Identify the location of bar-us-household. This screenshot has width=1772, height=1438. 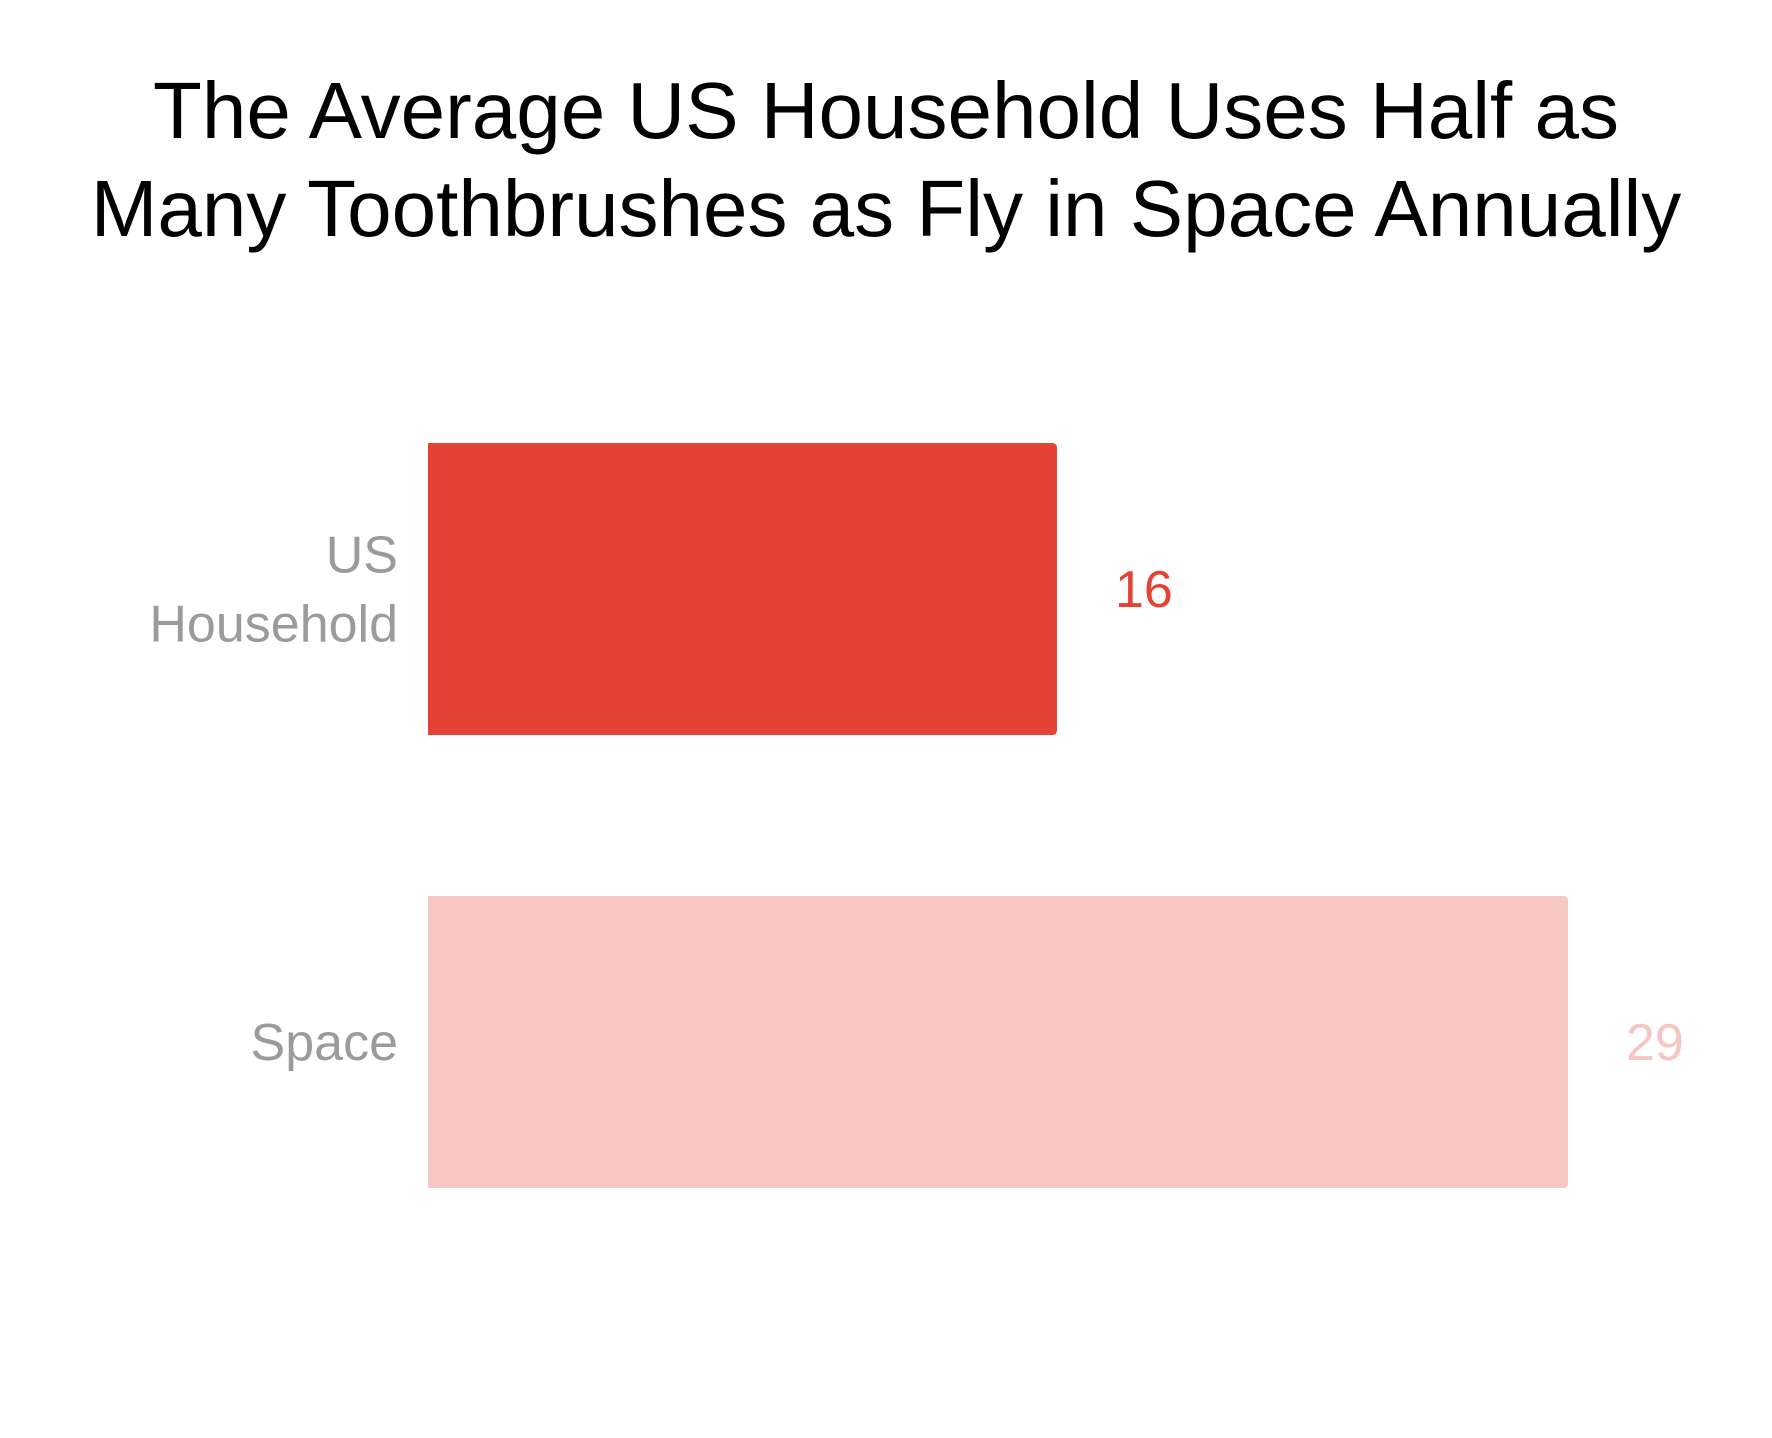
(742, 589).